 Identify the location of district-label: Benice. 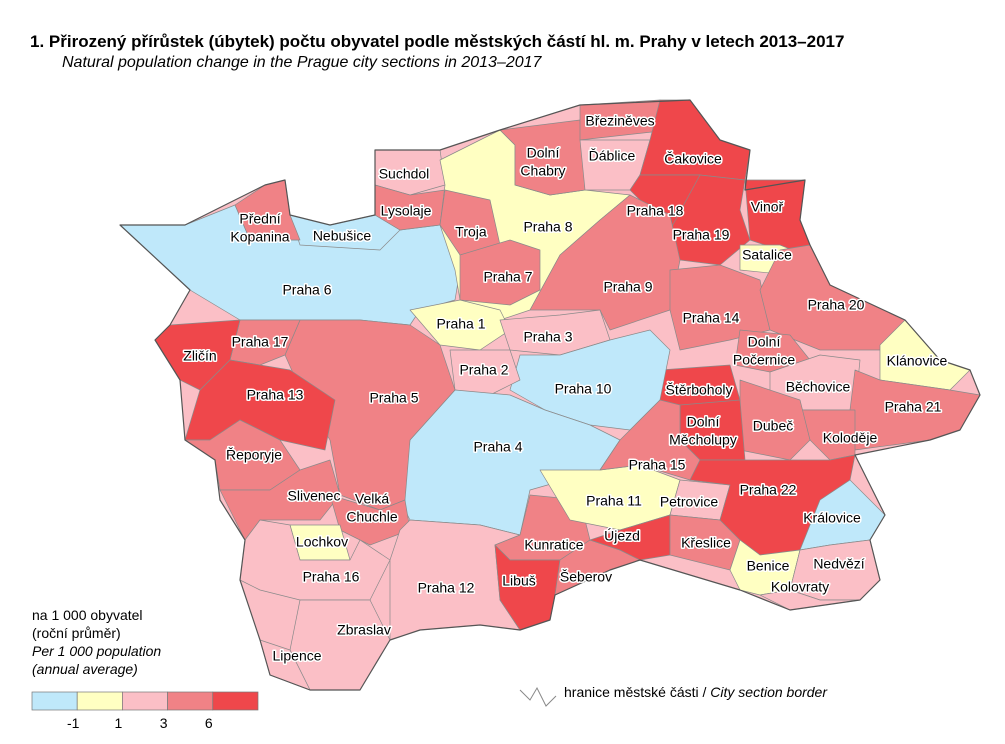
(768, 566).